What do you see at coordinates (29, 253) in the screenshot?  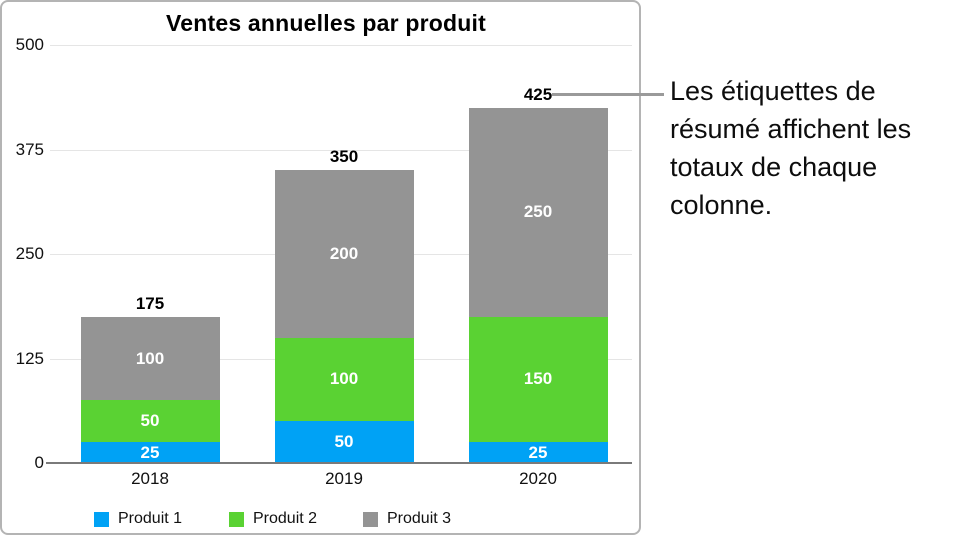 I see `y-axis-tick-label: 250` at bounding box center [29, 253].